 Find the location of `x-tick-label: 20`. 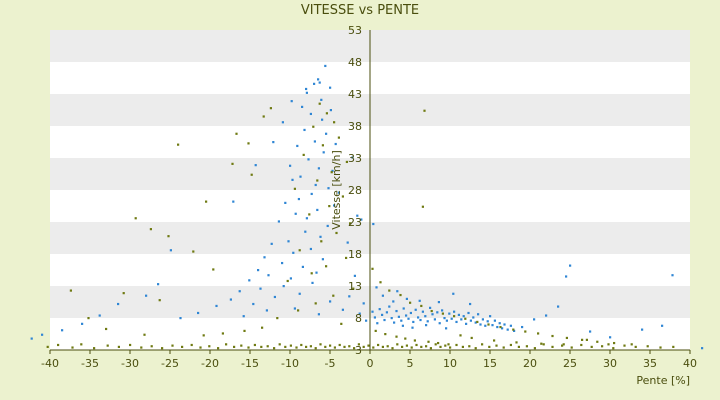

x-tick-label: 20 is located at coordinates (530, 363).